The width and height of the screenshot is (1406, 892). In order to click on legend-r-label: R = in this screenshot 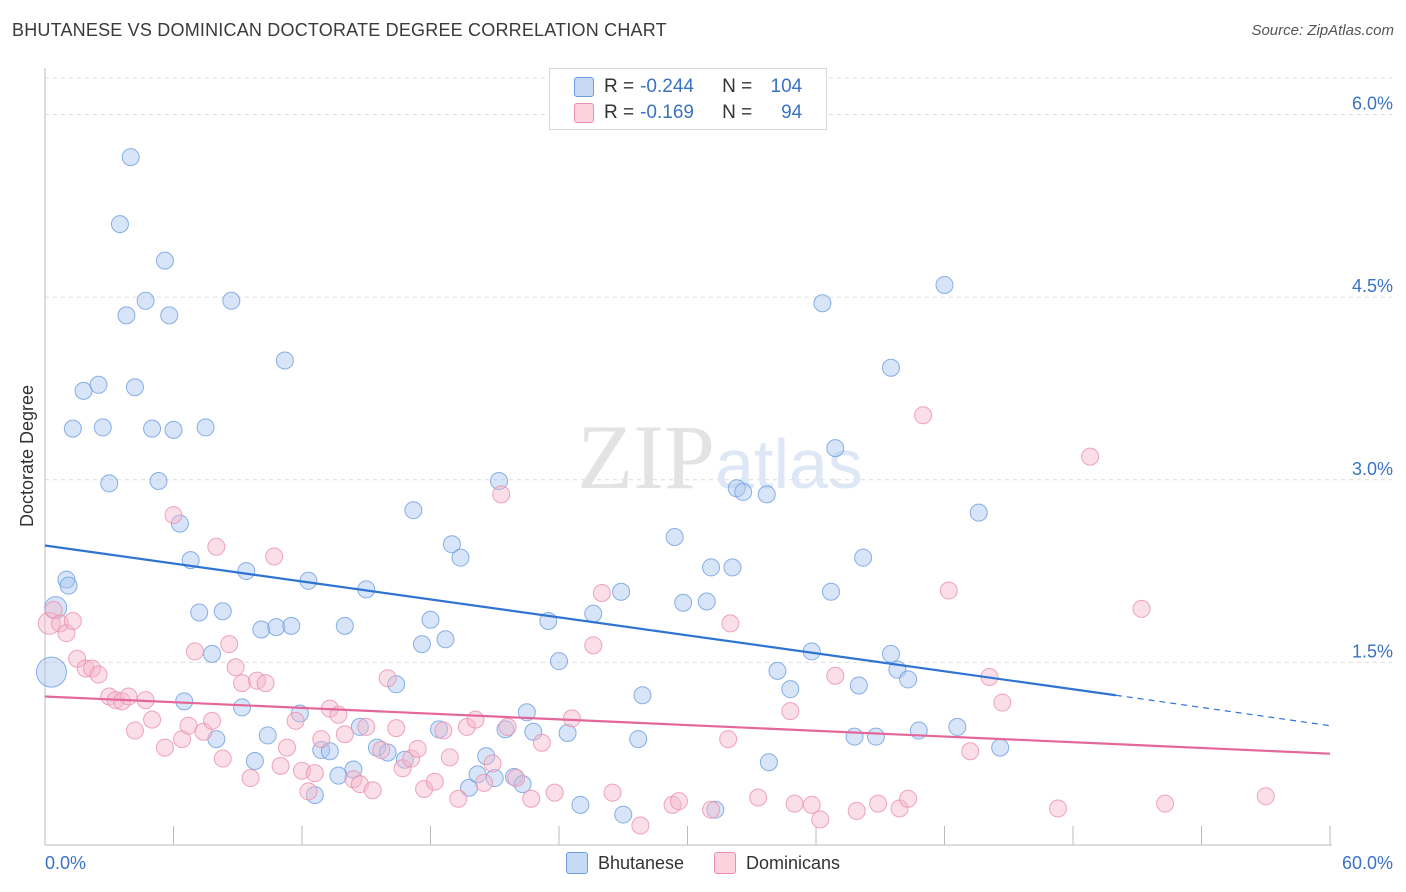, I will do `click(619, 112)`.